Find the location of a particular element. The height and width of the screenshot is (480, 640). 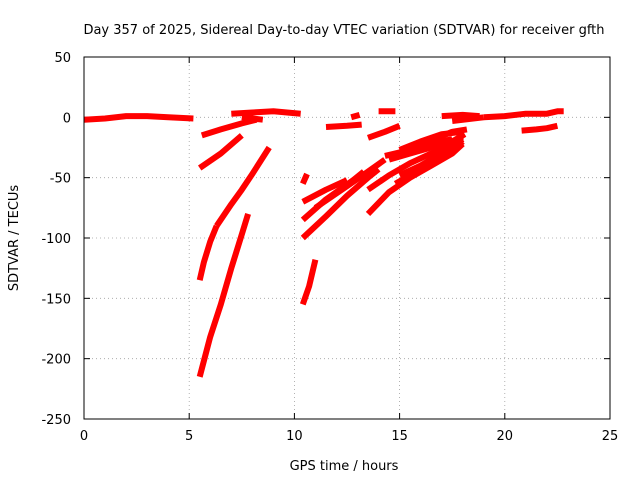

y-tick-label: -200 is located at coordinates (56, 360).